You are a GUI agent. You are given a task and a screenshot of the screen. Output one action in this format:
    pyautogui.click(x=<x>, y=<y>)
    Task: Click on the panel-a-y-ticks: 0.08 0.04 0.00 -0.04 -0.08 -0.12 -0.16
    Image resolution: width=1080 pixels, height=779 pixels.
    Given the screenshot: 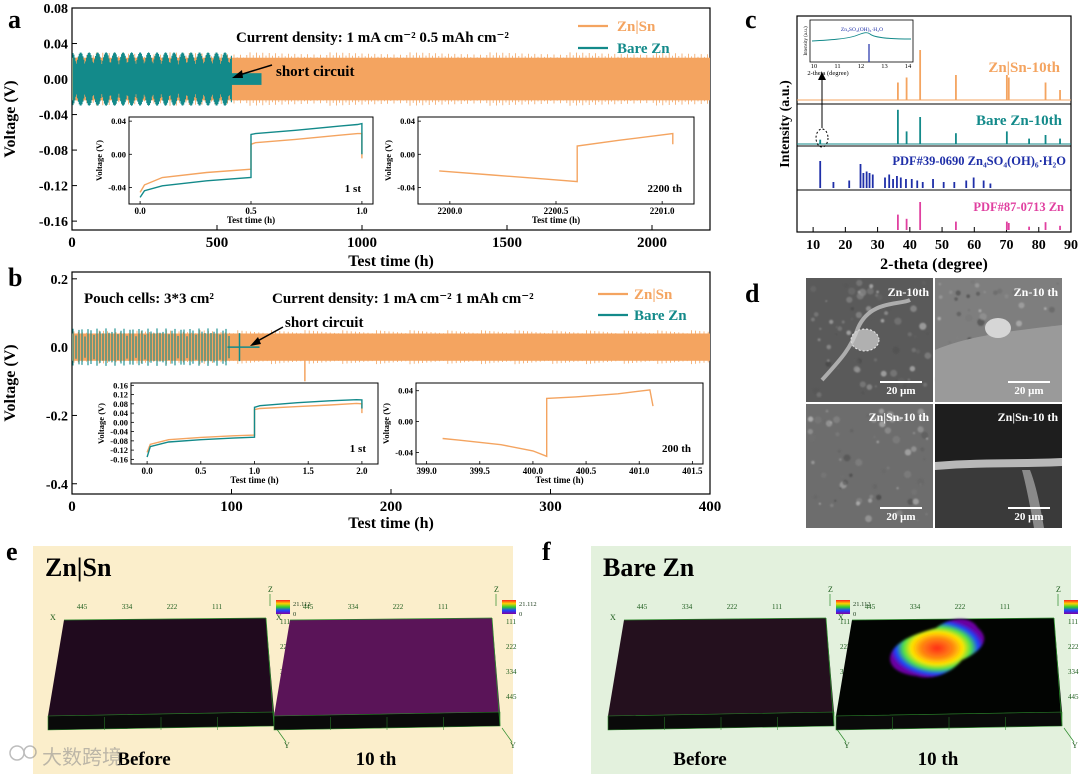 What is the action you would take?
    pyautogui.click(x=58, y=116)
    